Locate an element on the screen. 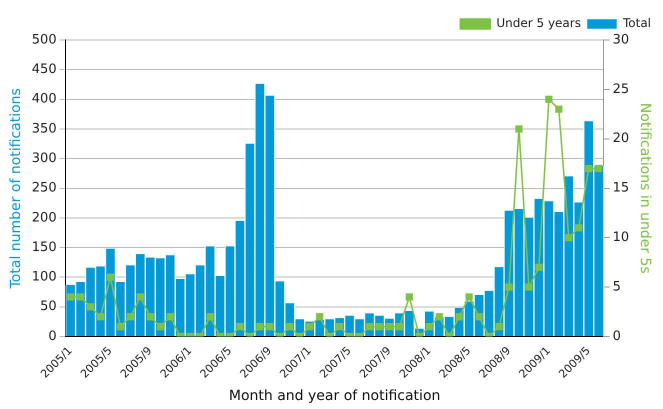 The image size is (663, 409). y2-tick-label: 25 is located at coordinates (621, 89).